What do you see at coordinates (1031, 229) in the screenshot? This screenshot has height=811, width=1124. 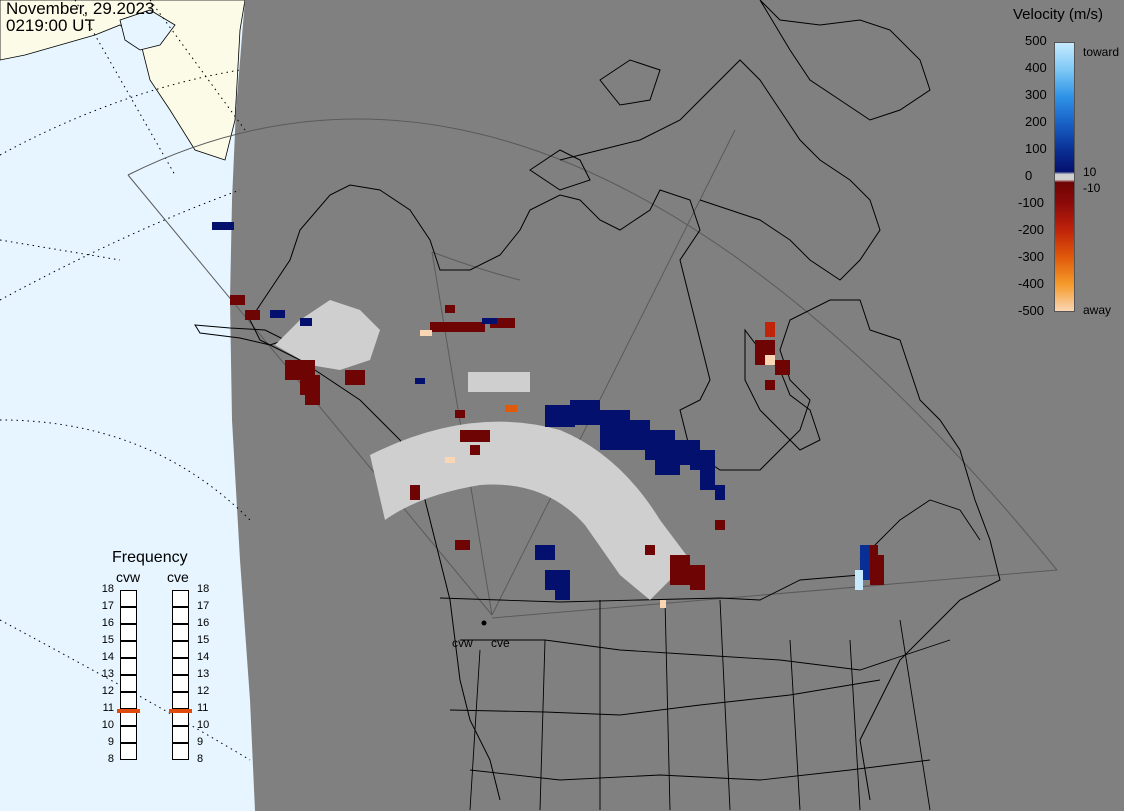 I see `velocity-tick-label: -200` at bounding box center [1031, 229].